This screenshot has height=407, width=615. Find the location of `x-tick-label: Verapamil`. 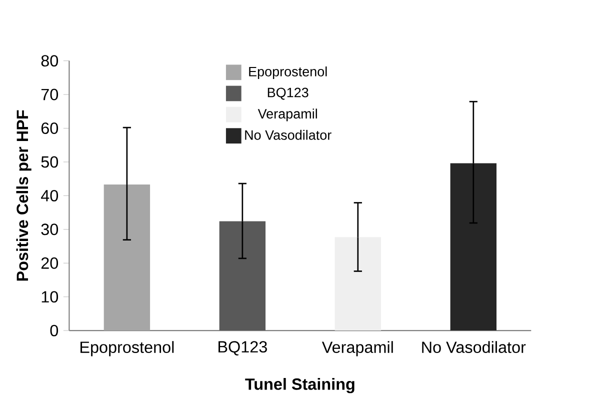

x-tick-label: Verapamil is located at coordinates (357, 348).